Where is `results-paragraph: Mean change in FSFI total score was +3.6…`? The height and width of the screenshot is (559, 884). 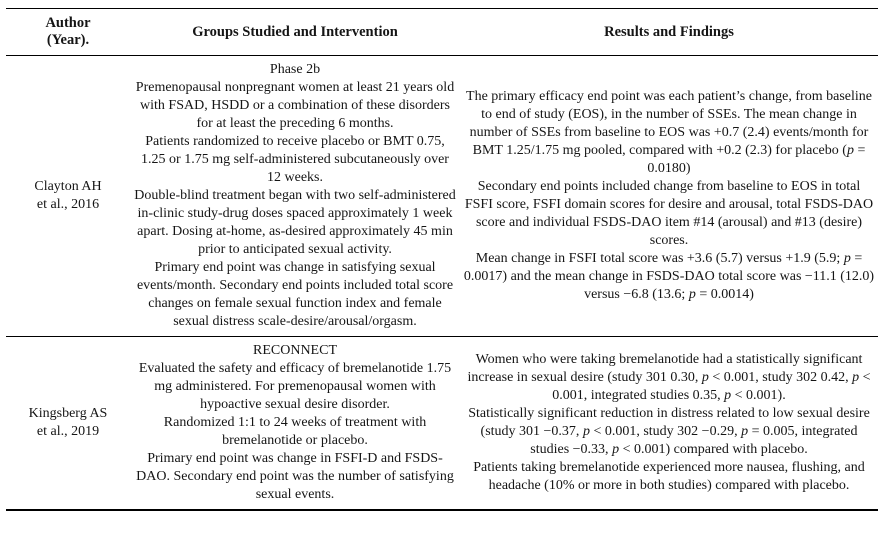 results-paragraph: Mean change in FSFI total score was +3.6… is located at coordinates (669, 276).